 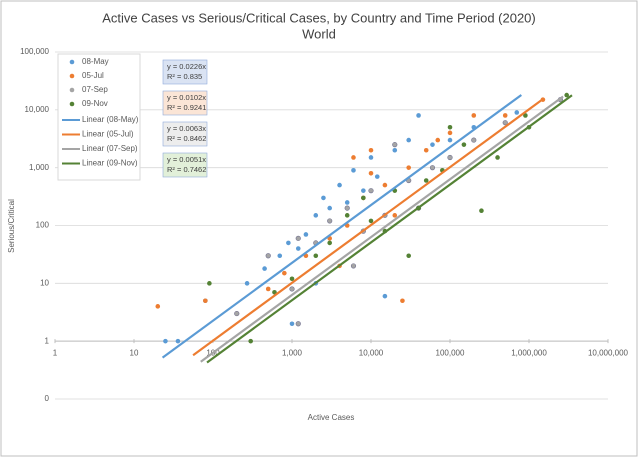 What do you see at coordinates (44, 282) in the screenshot?
I see `y-tick-label: 10` at bounding box center [44, 282].